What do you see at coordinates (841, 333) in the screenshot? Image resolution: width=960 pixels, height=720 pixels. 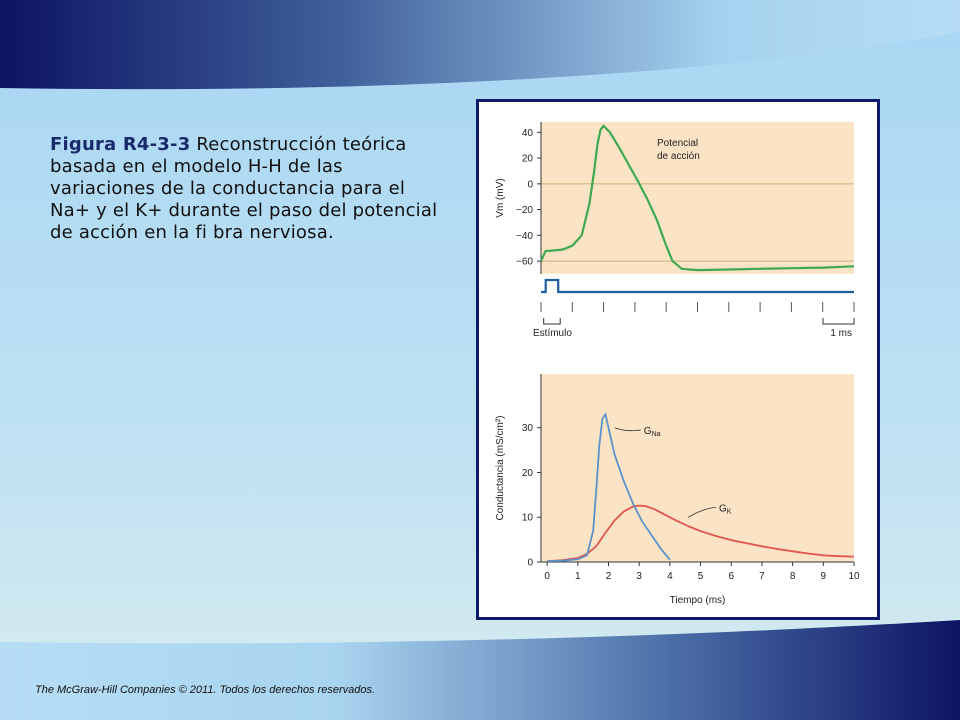 I see `scale-bar-label: 1 ms` at bounding box center [841, 333].